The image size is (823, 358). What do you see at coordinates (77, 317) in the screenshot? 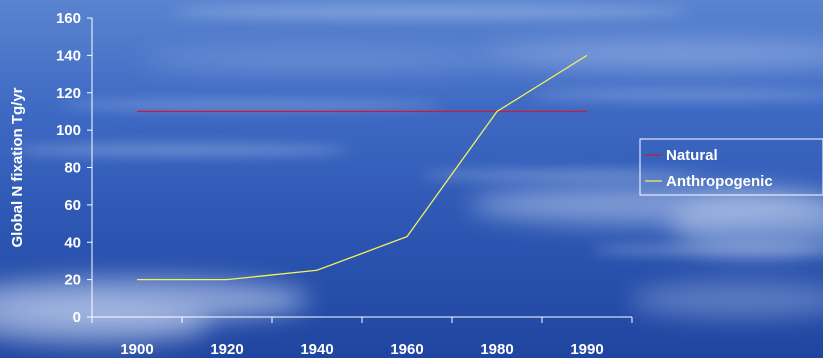
I see `y-tick-label: 0` at bounding box center [77, 317].